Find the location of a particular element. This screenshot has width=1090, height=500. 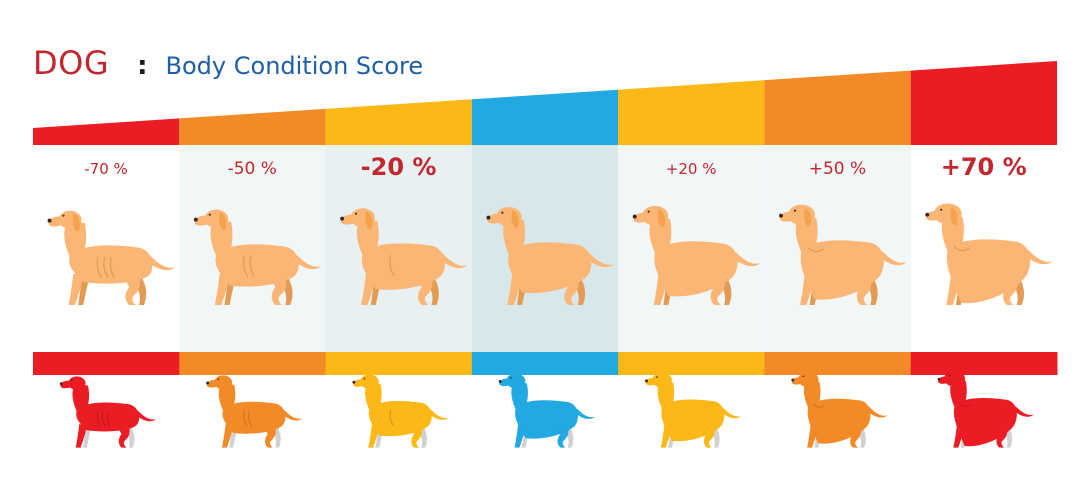

percent-label-1: -70 % is located at coordinates (106, 169).